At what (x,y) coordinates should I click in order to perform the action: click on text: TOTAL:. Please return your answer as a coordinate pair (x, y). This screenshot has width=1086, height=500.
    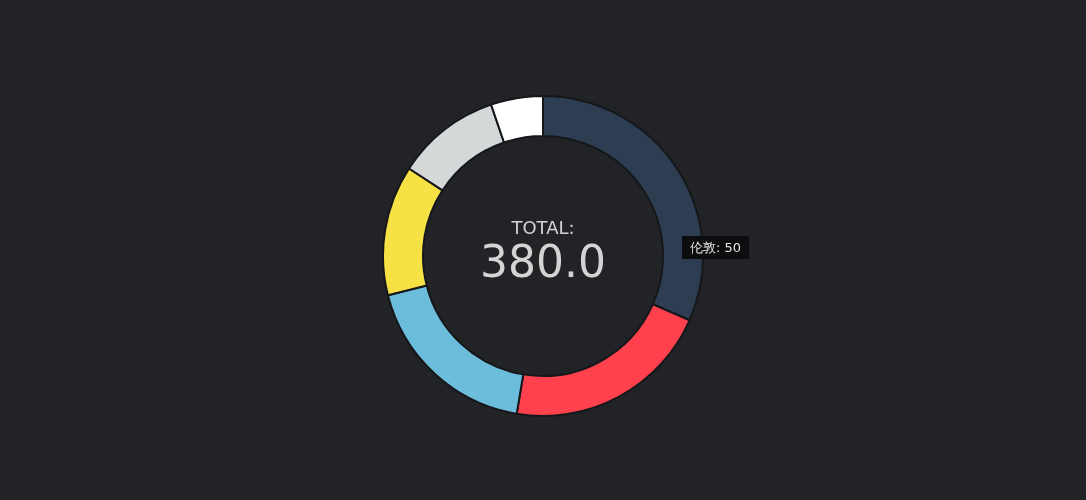
    Looking at the image, I should click on (542, 227).